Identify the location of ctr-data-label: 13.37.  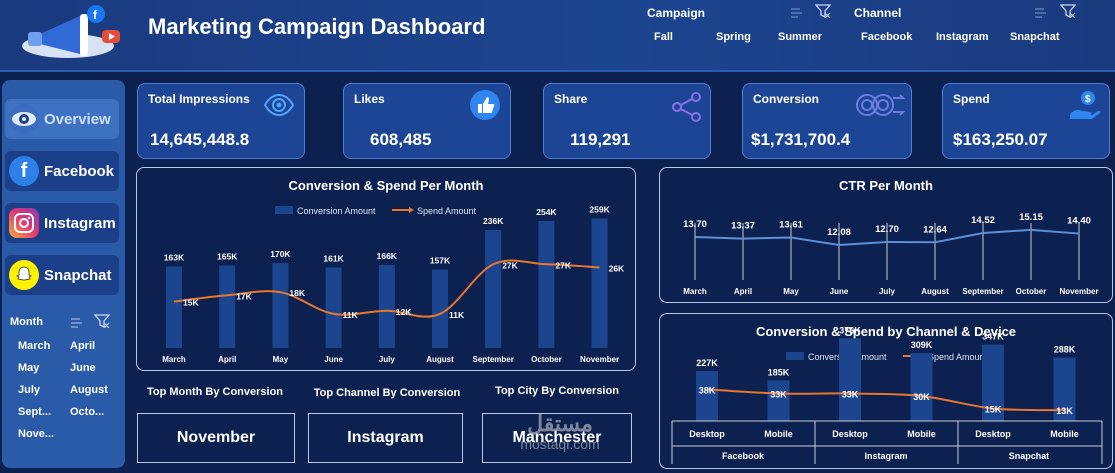
(743, 226).